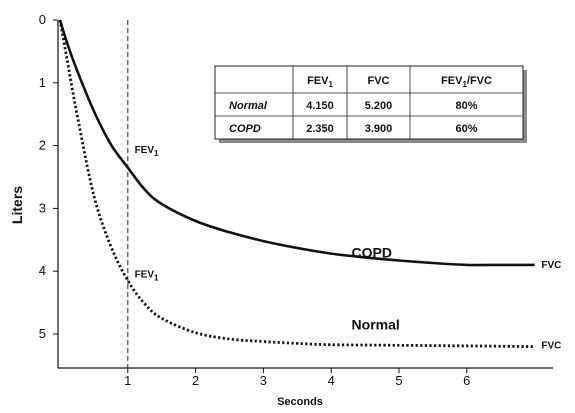 This screenshot has height=413, width=575. Describe the element at coordinates (42, 207) in the screenshot. I see `y-tick-label: 3` at that location.